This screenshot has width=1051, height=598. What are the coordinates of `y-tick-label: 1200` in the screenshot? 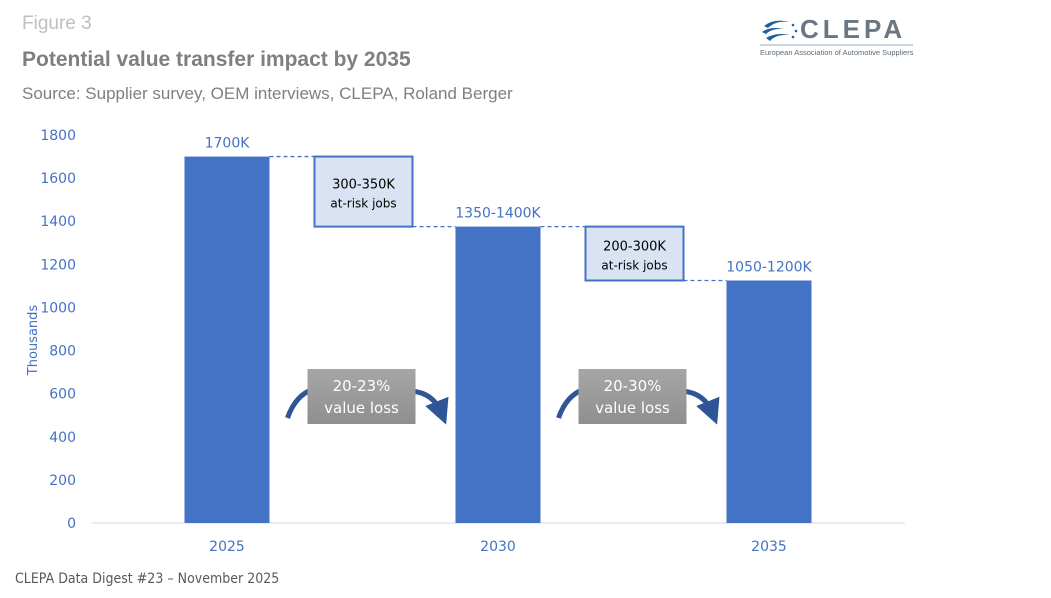 It's located at (58, 265).